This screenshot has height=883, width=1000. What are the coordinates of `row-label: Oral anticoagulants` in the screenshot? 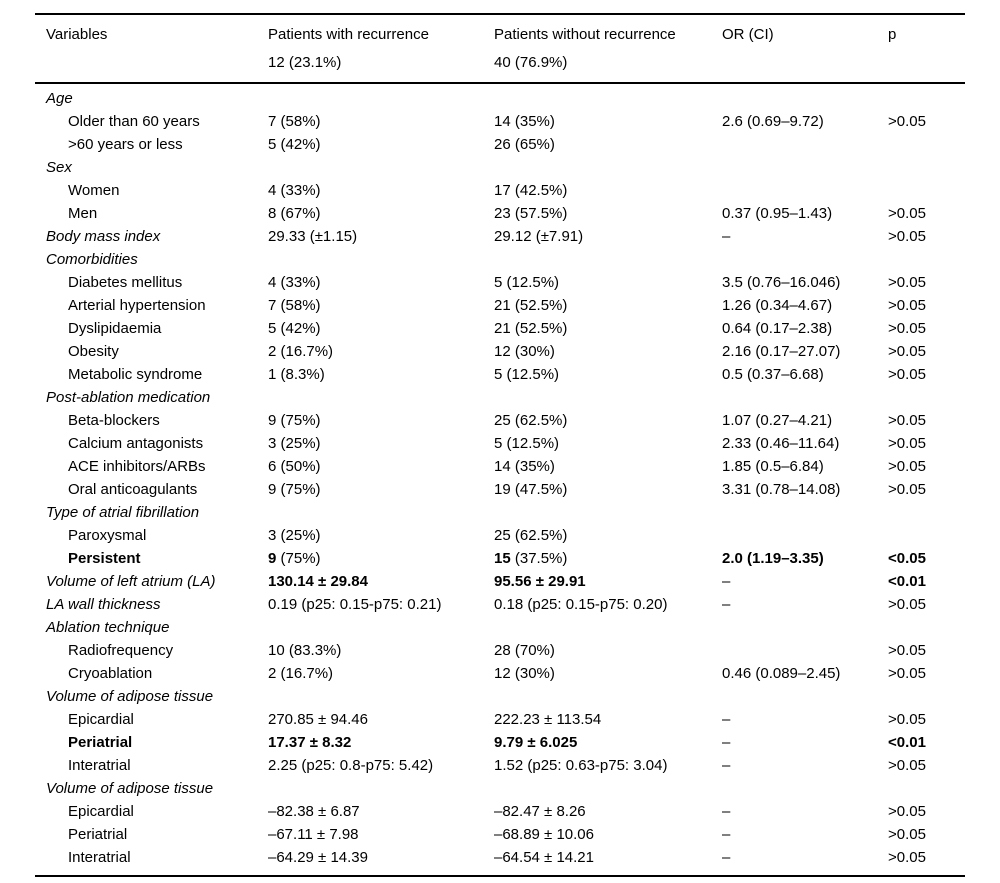 It's located at (133, 489).